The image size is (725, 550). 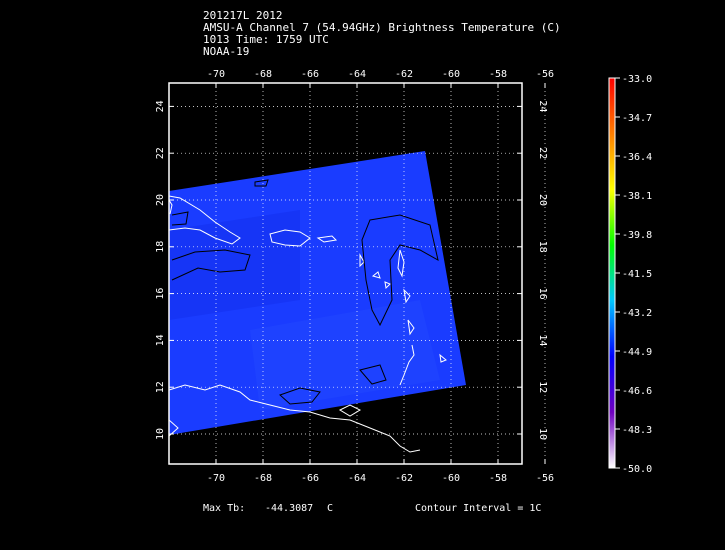 I want to click on colorbar-label: -43.2, so click(x=637, y=313).